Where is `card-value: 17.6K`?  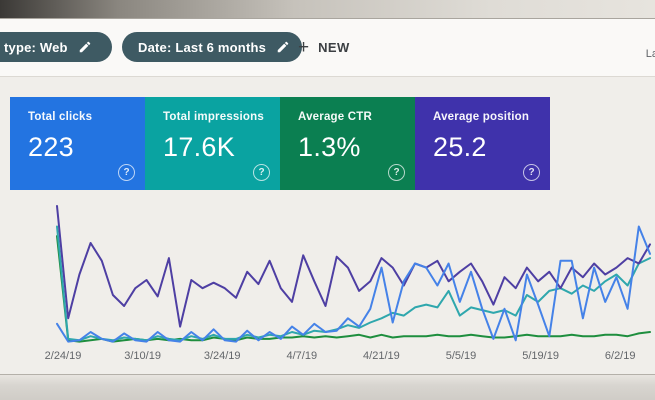
card-value: 17.6K is located at coordinates (199, 147).